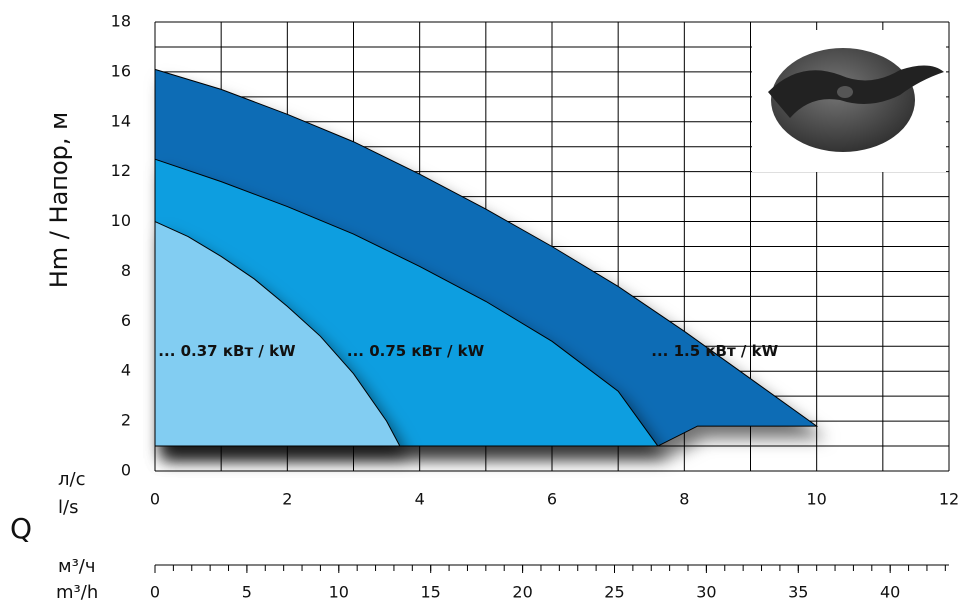 The height and width of the screenshot is (601, 960). What do you see at coordinates (522, 592) in the screenshot?
I see `x2-tick-label: 20` at bounding box center [522, 592].